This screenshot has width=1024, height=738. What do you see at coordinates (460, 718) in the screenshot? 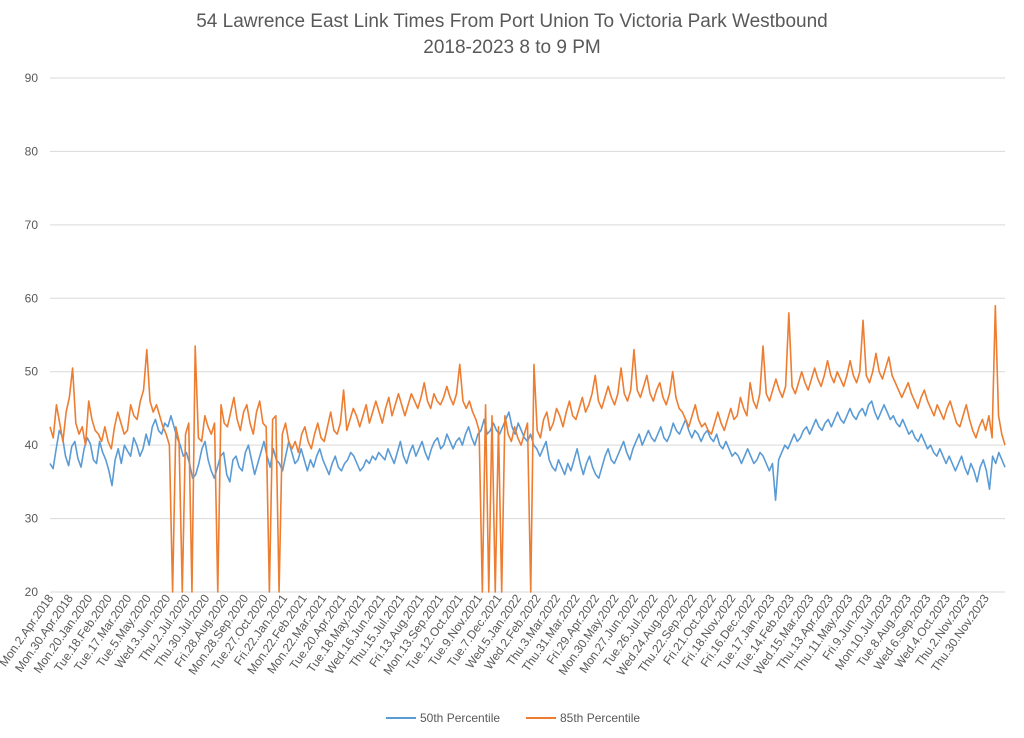
I see `legend-label: 50th Percentile` at bounding box center [460, 718].